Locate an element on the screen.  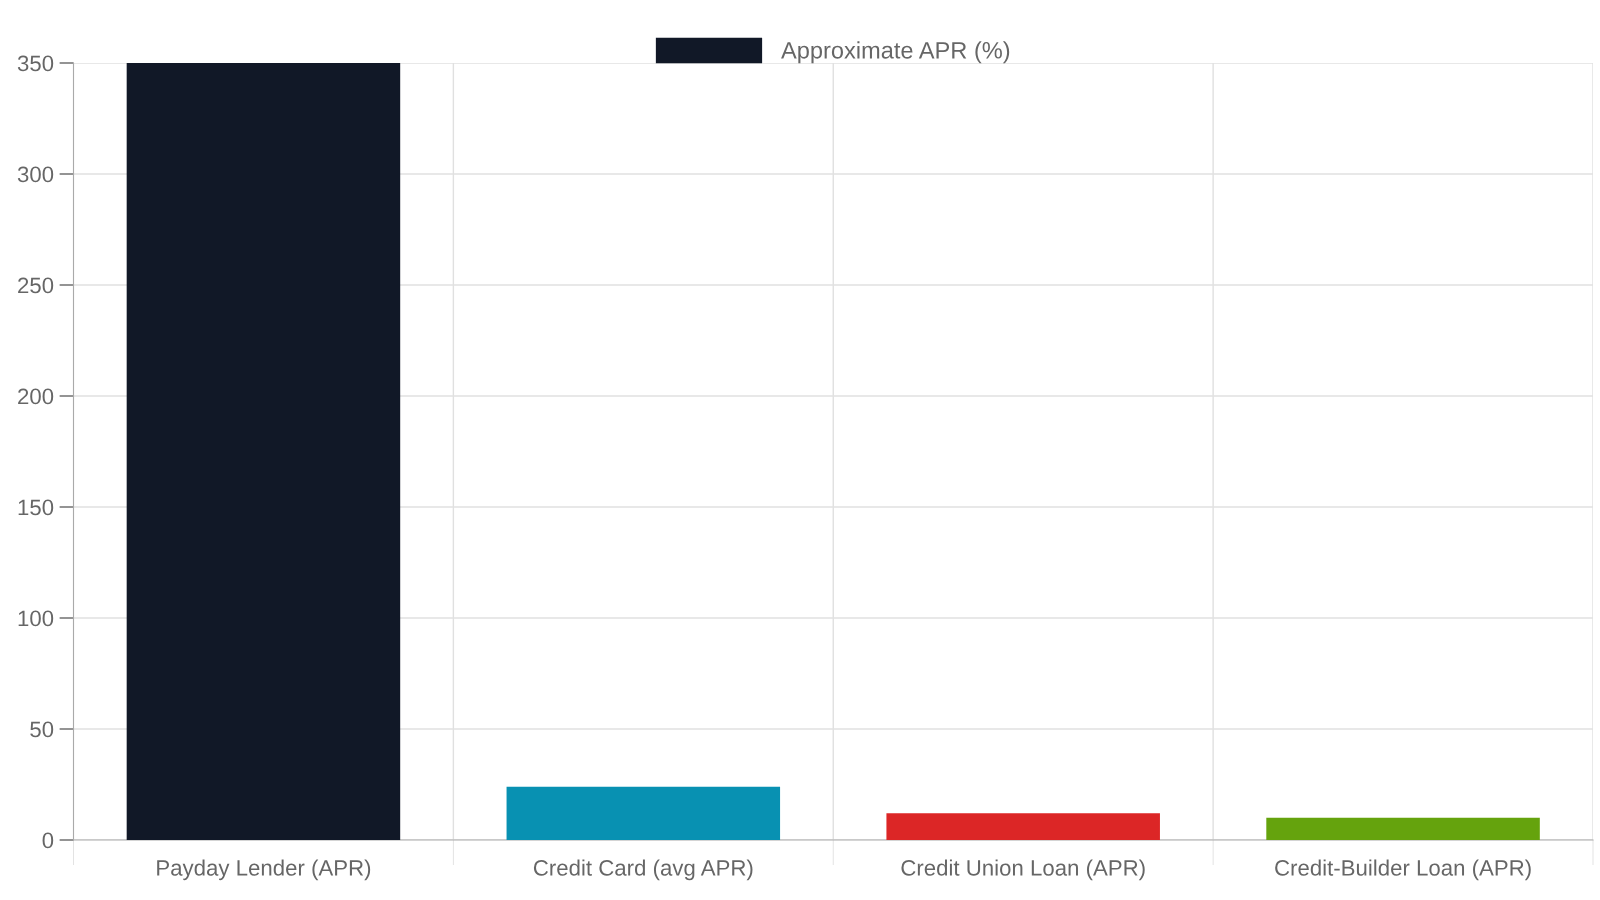
y-tick-label: 250 is located at coordinates (36, 285).